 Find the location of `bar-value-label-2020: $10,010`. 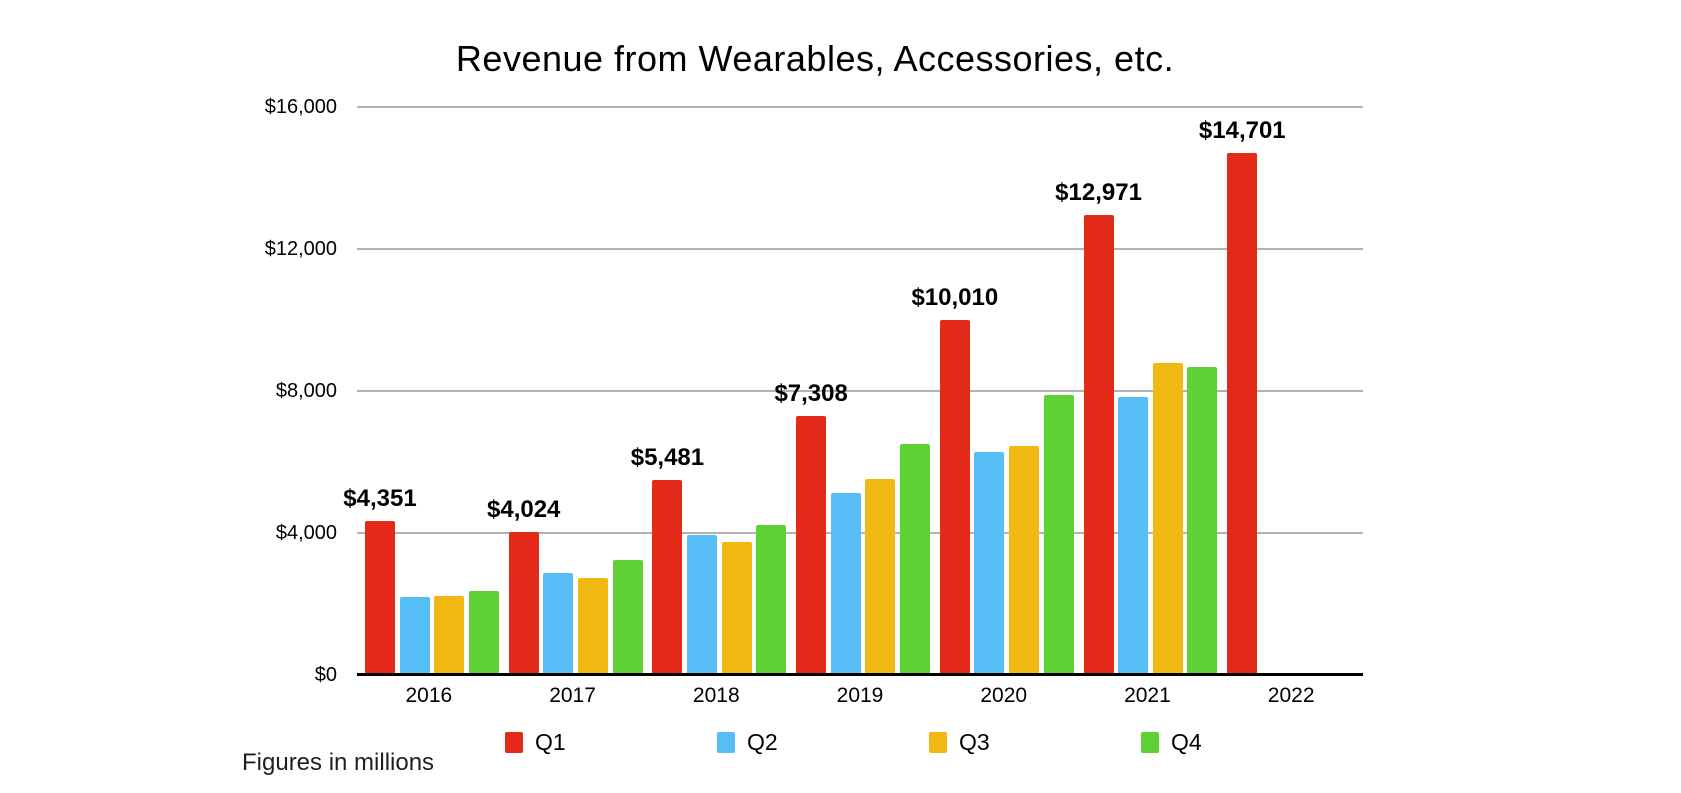

bar-value-label-2020: $10,010 is located at coordinates (955, 297).